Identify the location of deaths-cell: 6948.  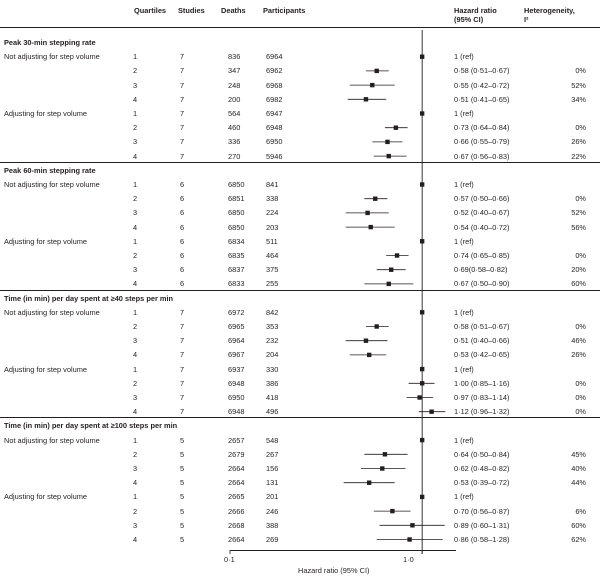
(236, 412).